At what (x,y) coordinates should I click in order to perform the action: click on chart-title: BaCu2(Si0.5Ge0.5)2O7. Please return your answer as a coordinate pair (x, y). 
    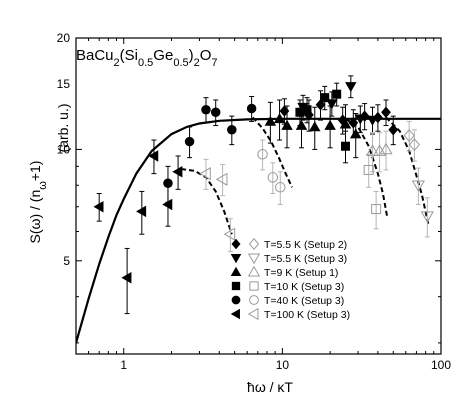
    Looking at the image, I should click on (147, 58).